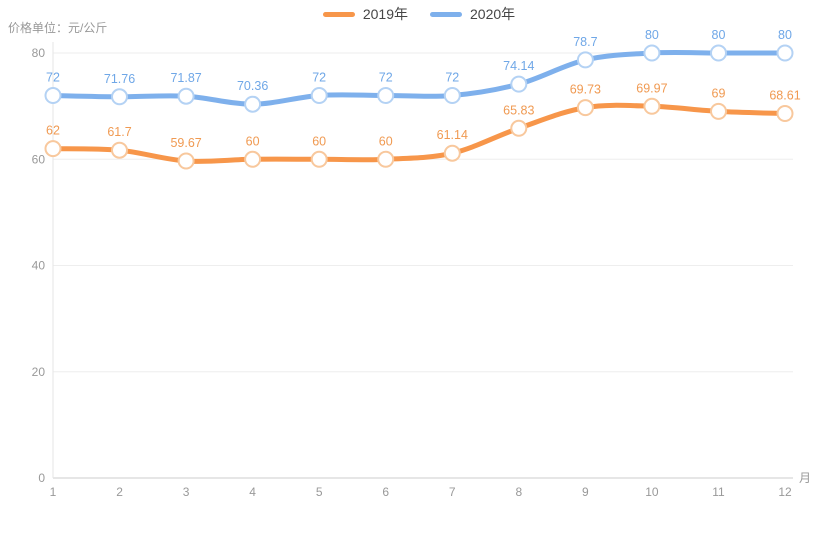  I want to click on data-point-2019年-8, so click(519, 128).